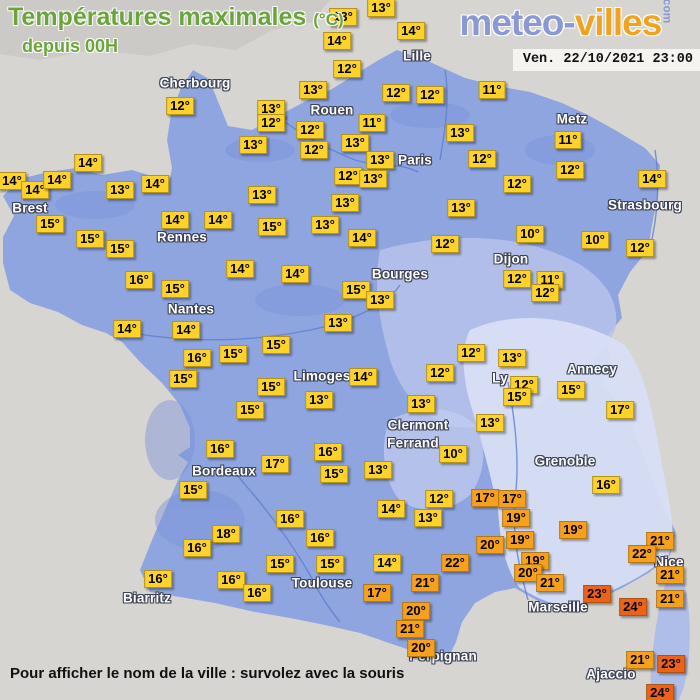 The height and width of the screenshot is (700, 700). Describe the element at coordinates (671, 664) in the screenshot. I see `temp-badge: 23°` at that location.